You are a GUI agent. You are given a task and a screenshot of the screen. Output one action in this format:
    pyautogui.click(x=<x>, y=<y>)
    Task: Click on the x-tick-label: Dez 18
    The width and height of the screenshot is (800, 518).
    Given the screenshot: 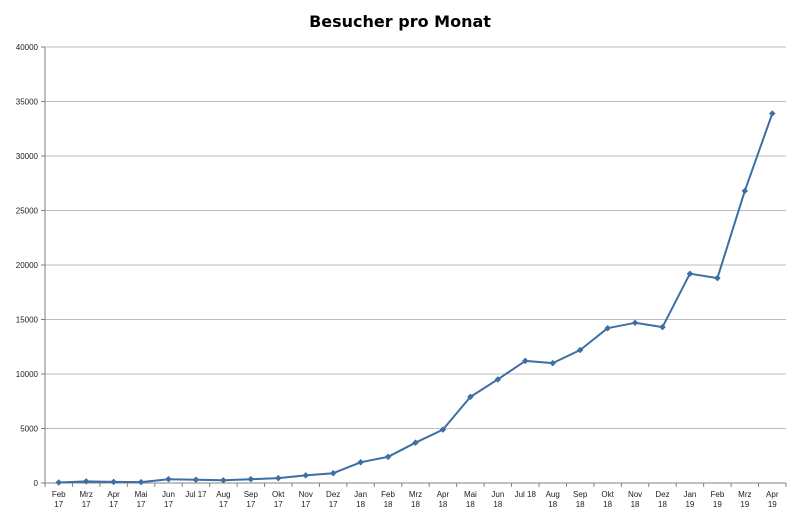 What is the action you would take?
    pyautogui.click(x=662, y=499)
    